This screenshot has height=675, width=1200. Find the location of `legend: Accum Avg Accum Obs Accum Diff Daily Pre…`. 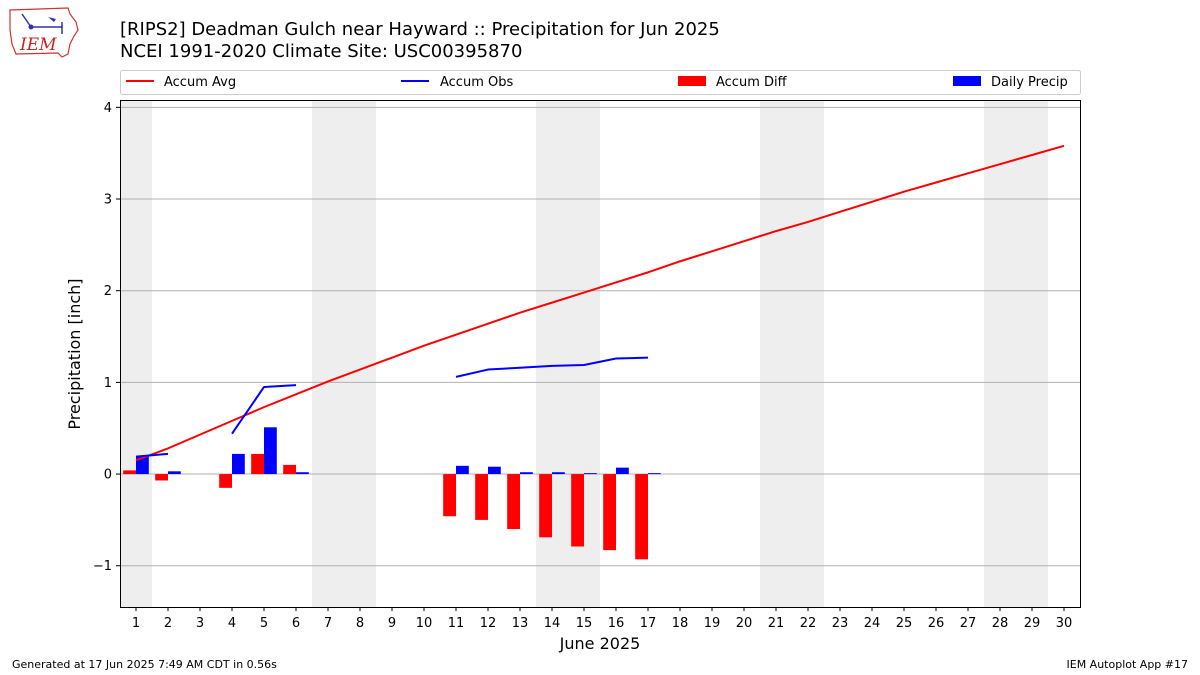

legend: Accum Avg Accum Obs Accum Diff Daily Pre… is located at coordinates (600, 82).